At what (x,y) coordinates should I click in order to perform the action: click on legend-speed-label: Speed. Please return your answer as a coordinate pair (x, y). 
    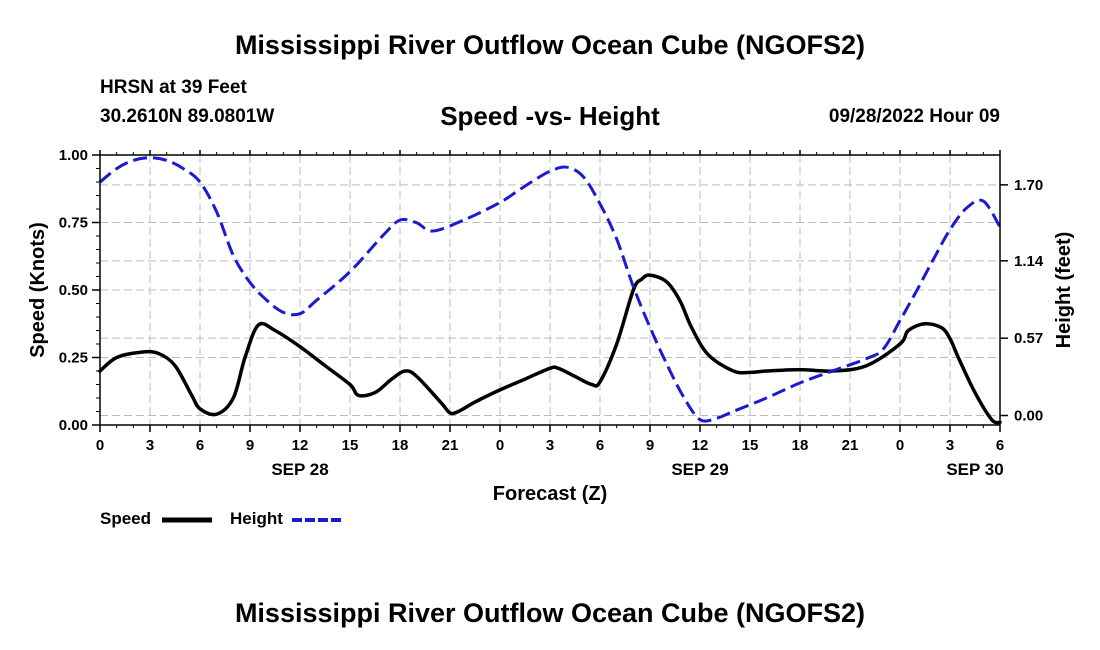
    Looking at the image, I should click on (126, 518).